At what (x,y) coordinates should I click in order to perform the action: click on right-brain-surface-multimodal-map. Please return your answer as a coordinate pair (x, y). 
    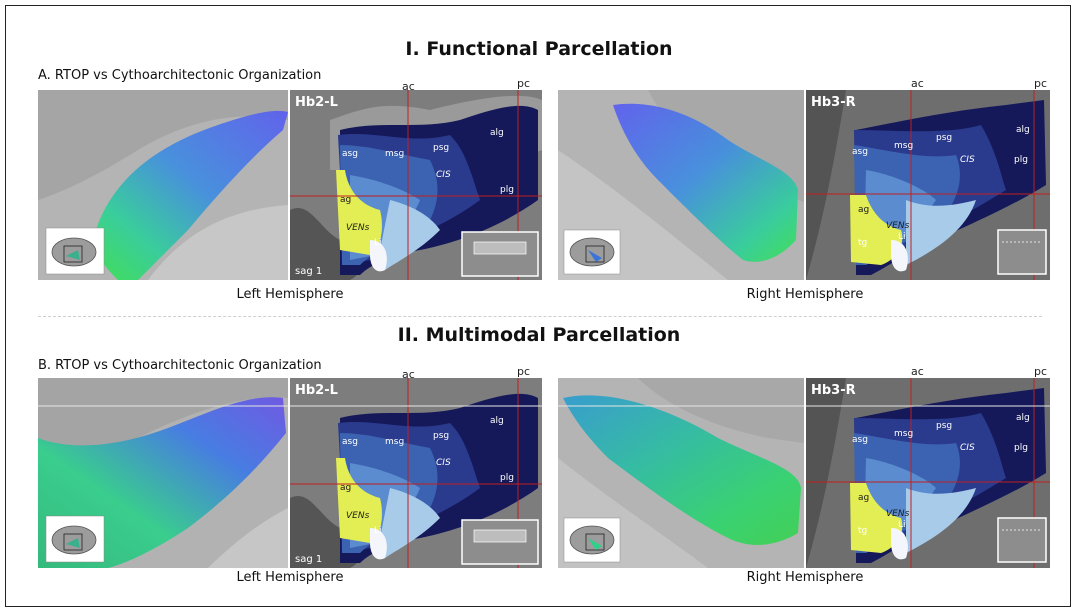
    Looking at the image, I should click on (681, 473).